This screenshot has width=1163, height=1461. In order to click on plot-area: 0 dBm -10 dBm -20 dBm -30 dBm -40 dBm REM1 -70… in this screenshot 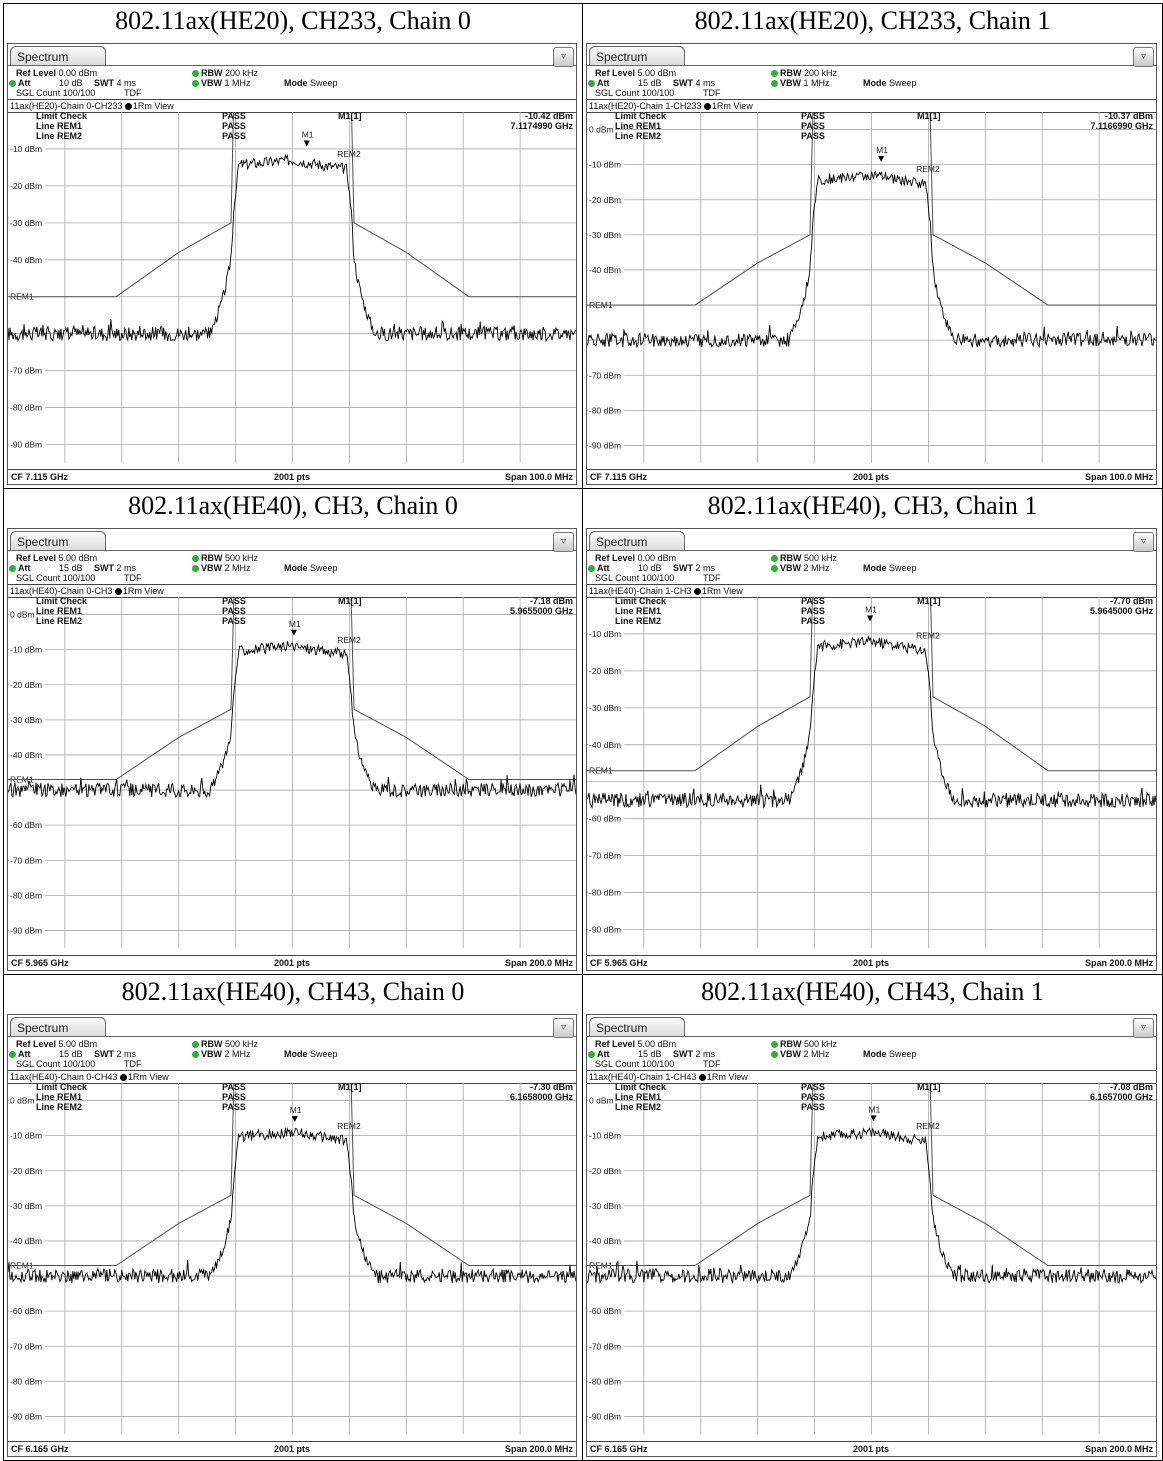, I will do `click(871, 287)`.